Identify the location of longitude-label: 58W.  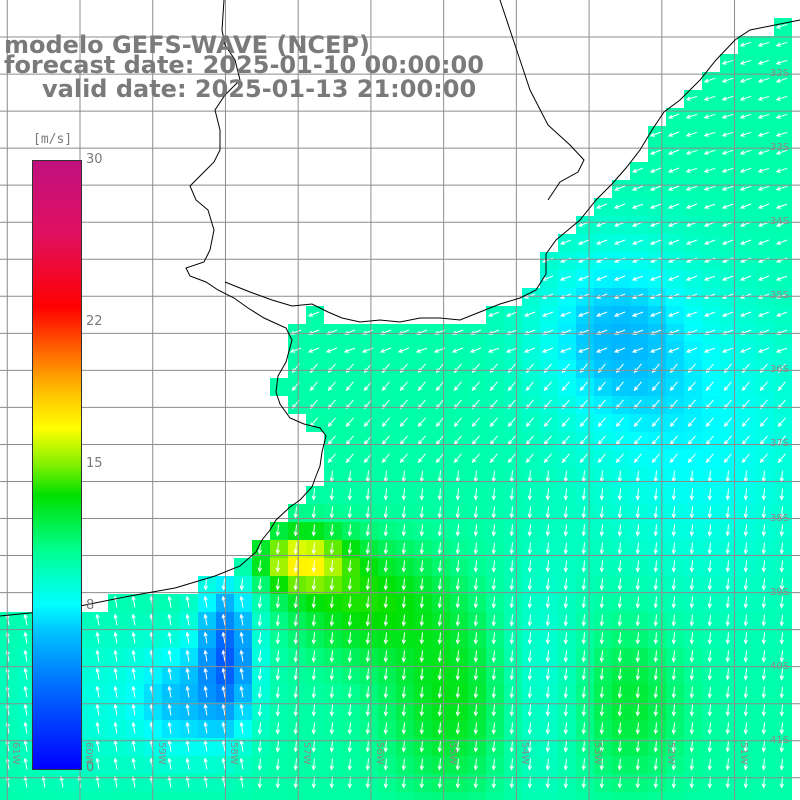
(234, 753).